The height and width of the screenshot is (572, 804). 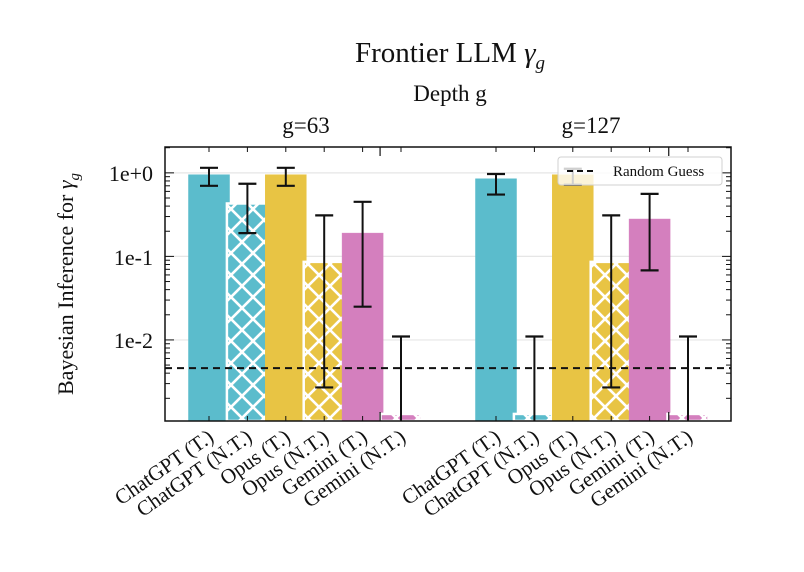 What do you see at coordinates (305, 125) in the screenshot?
I see `group-label-0: g=63` at bounding box center [305, 125].